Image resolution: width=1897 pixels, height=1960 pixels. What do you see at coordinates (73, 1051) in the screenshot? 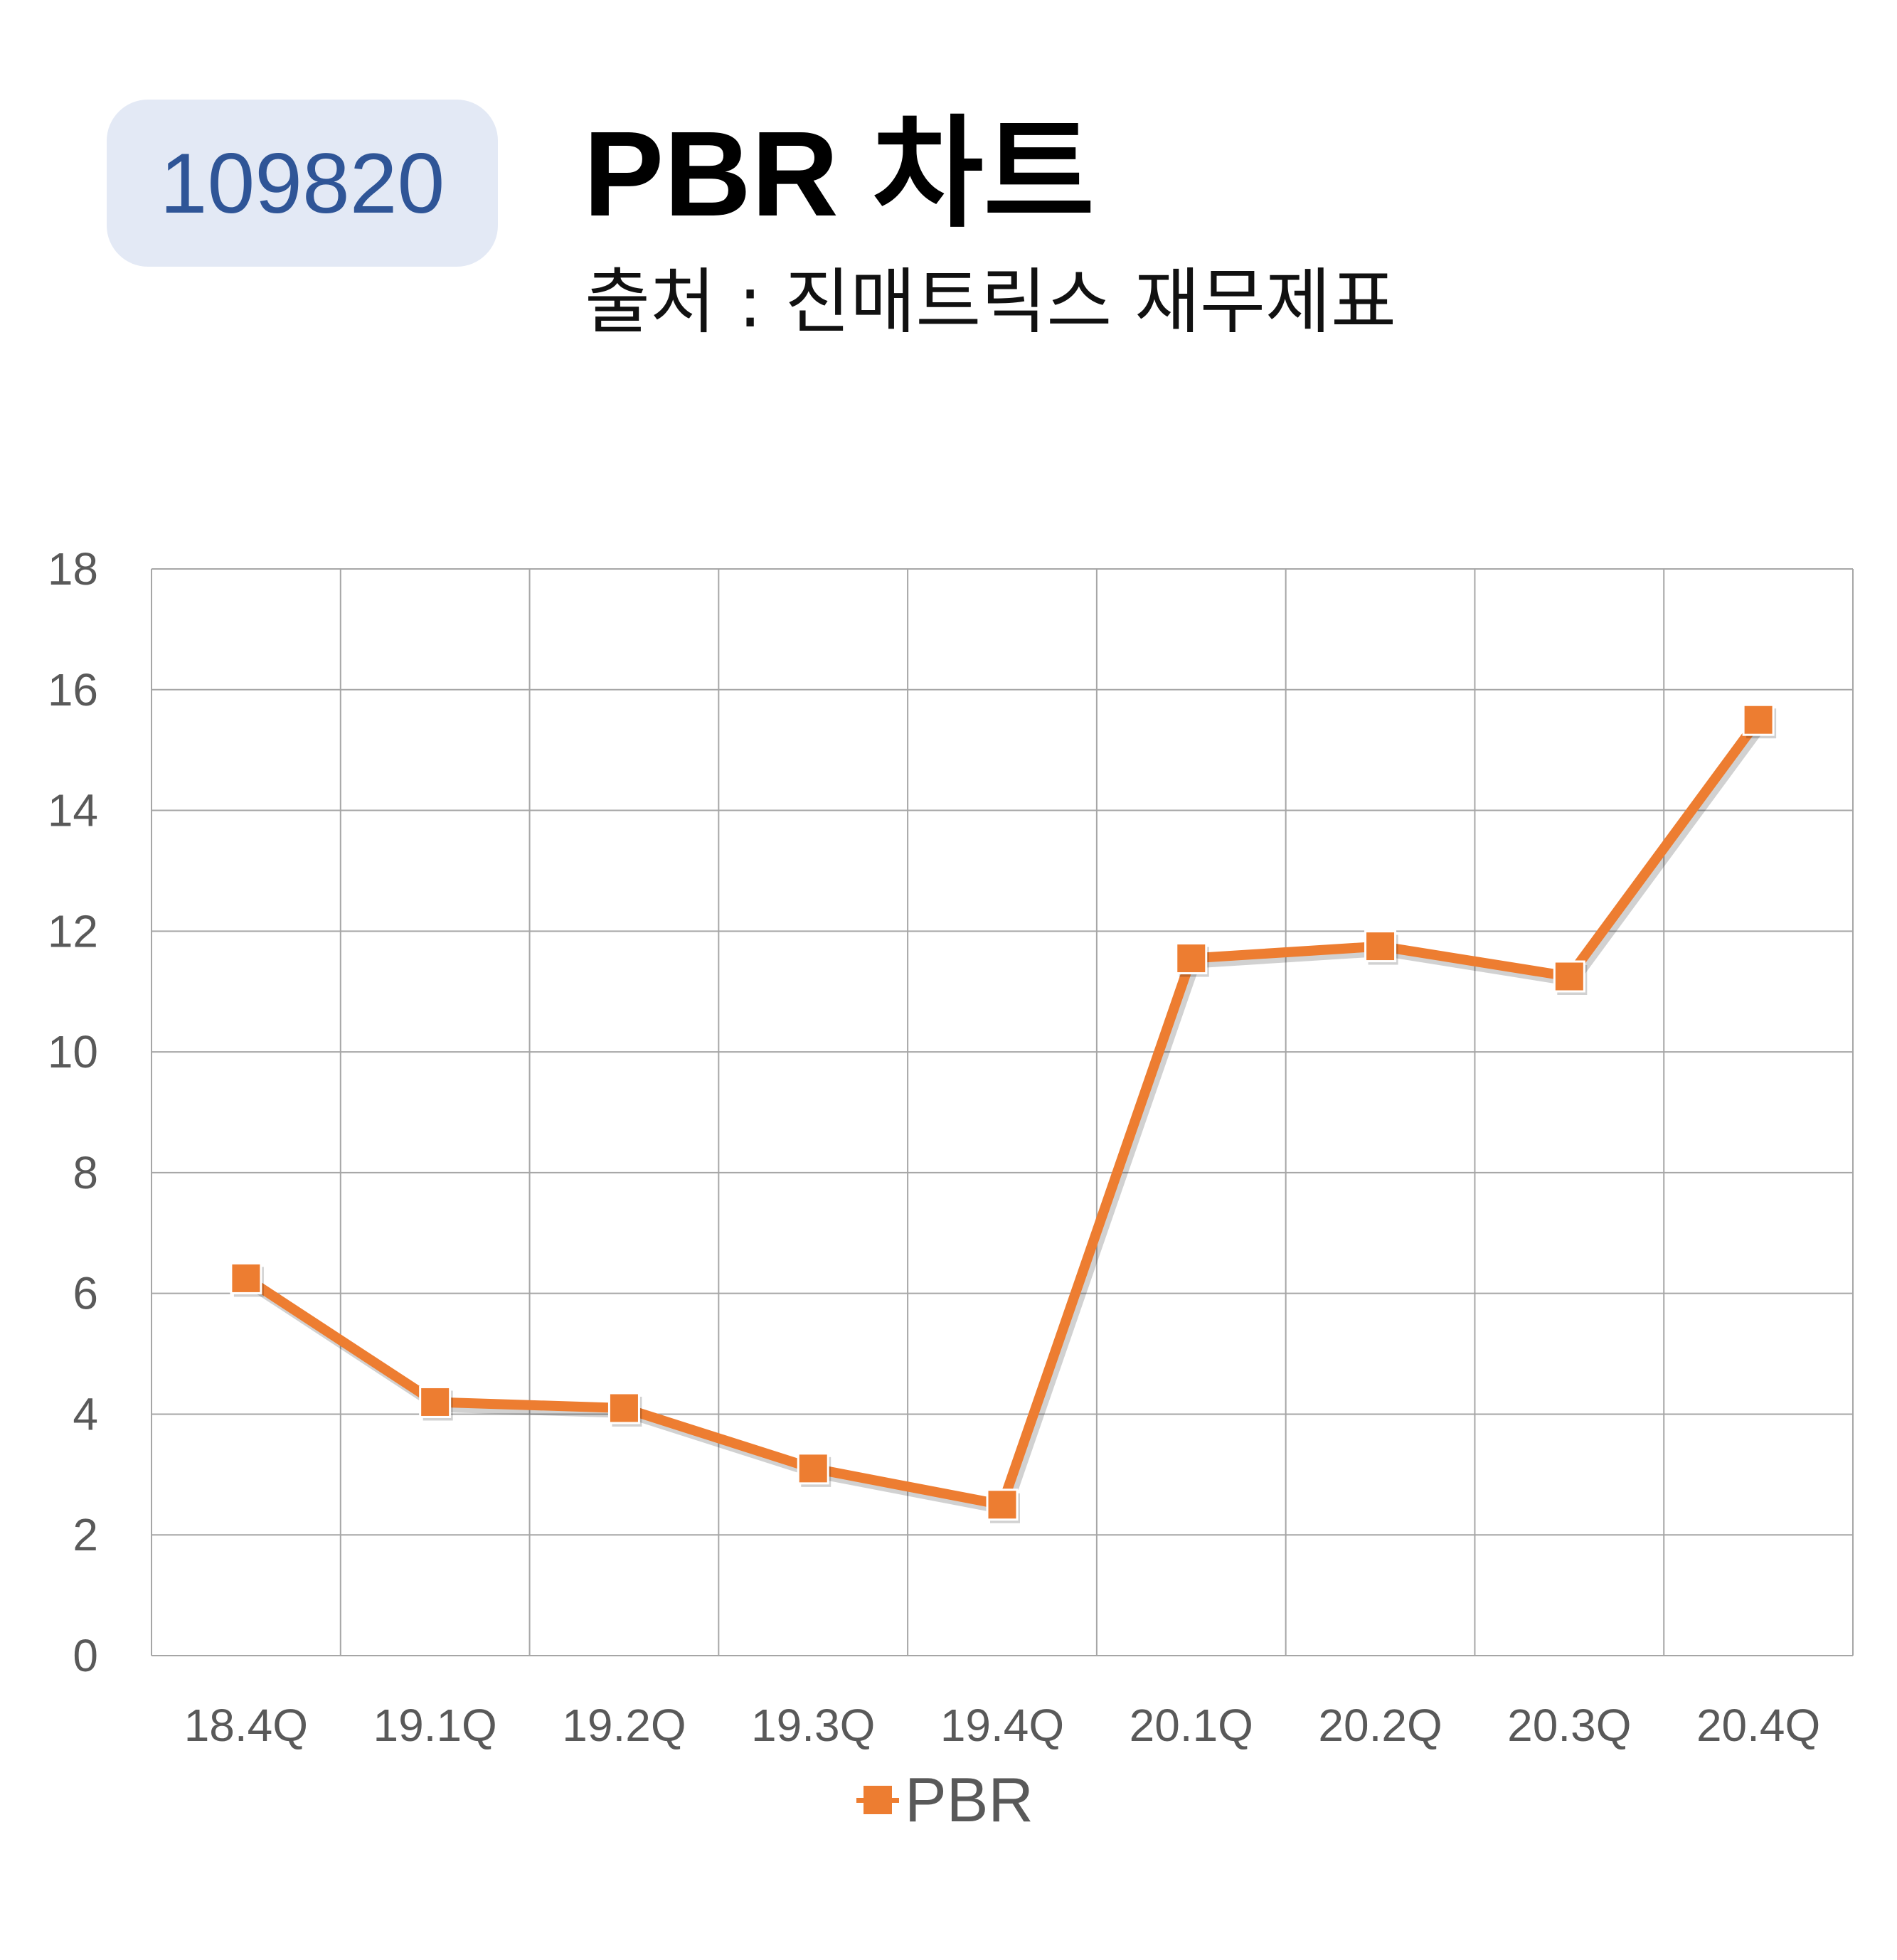
I see `y-tick-label: 10` at bounding box center [73, 1051].